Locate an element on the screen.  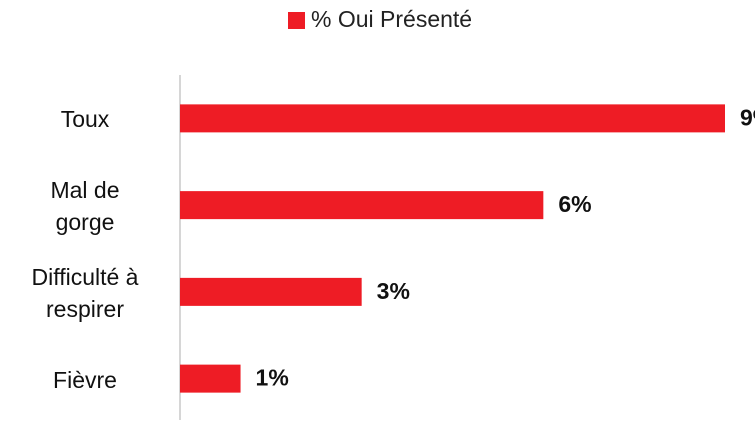
legend-label: % Oui Présenté is located at coordinates (391, 19).